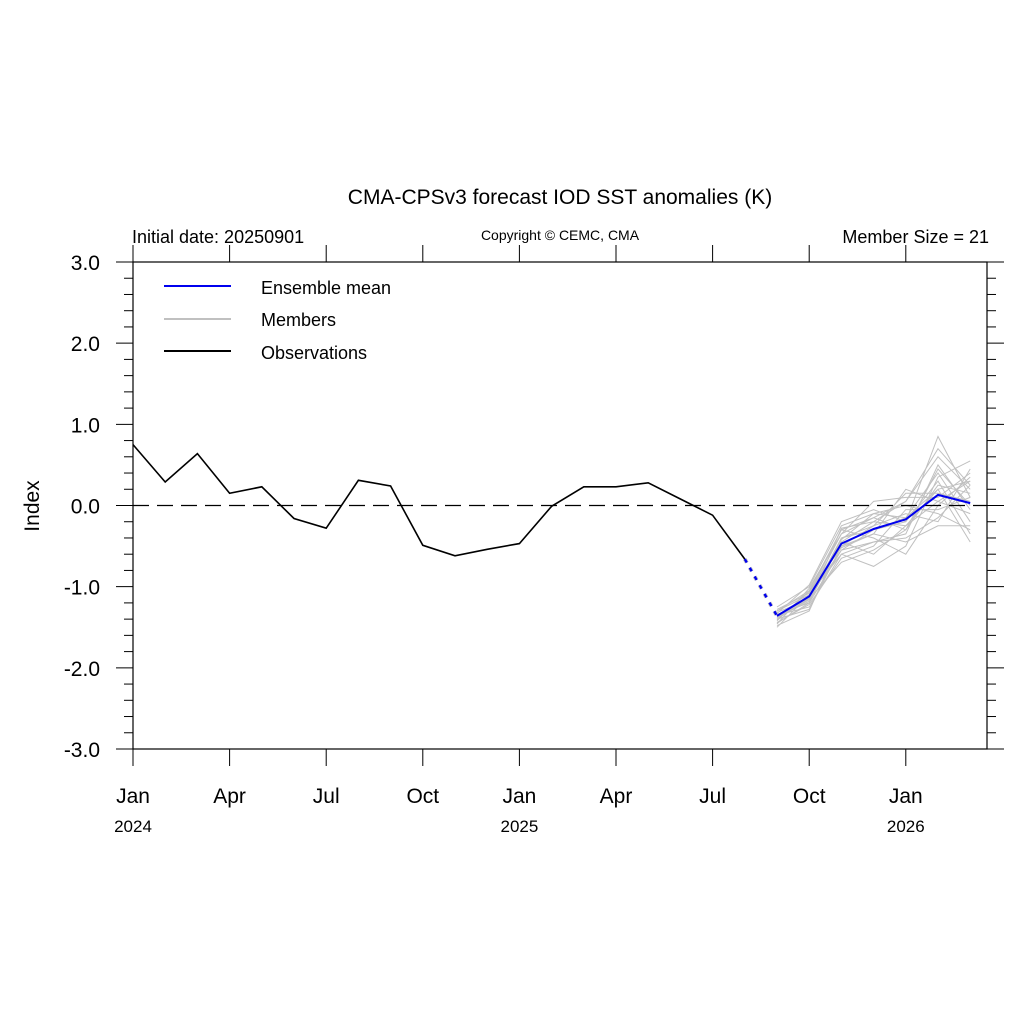  Describe the element at coordinates (560, 235) in the screenshot. I see `copyright-label: Copyright © CEMC, CMA` at that location.